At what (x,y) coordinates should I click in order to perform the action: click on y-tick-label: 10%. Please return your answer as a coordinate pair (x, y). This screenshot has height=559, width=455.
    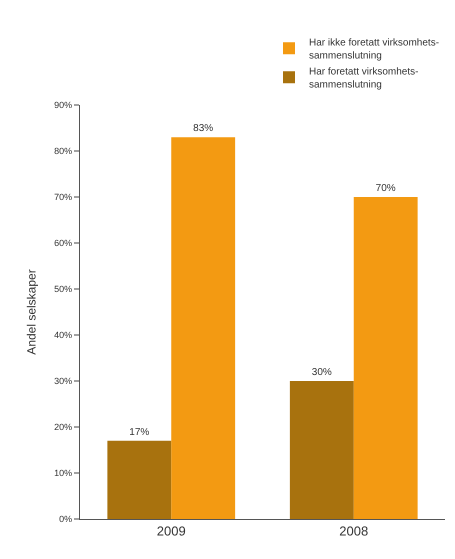
    Looking at the image, I should click on (63, 473).